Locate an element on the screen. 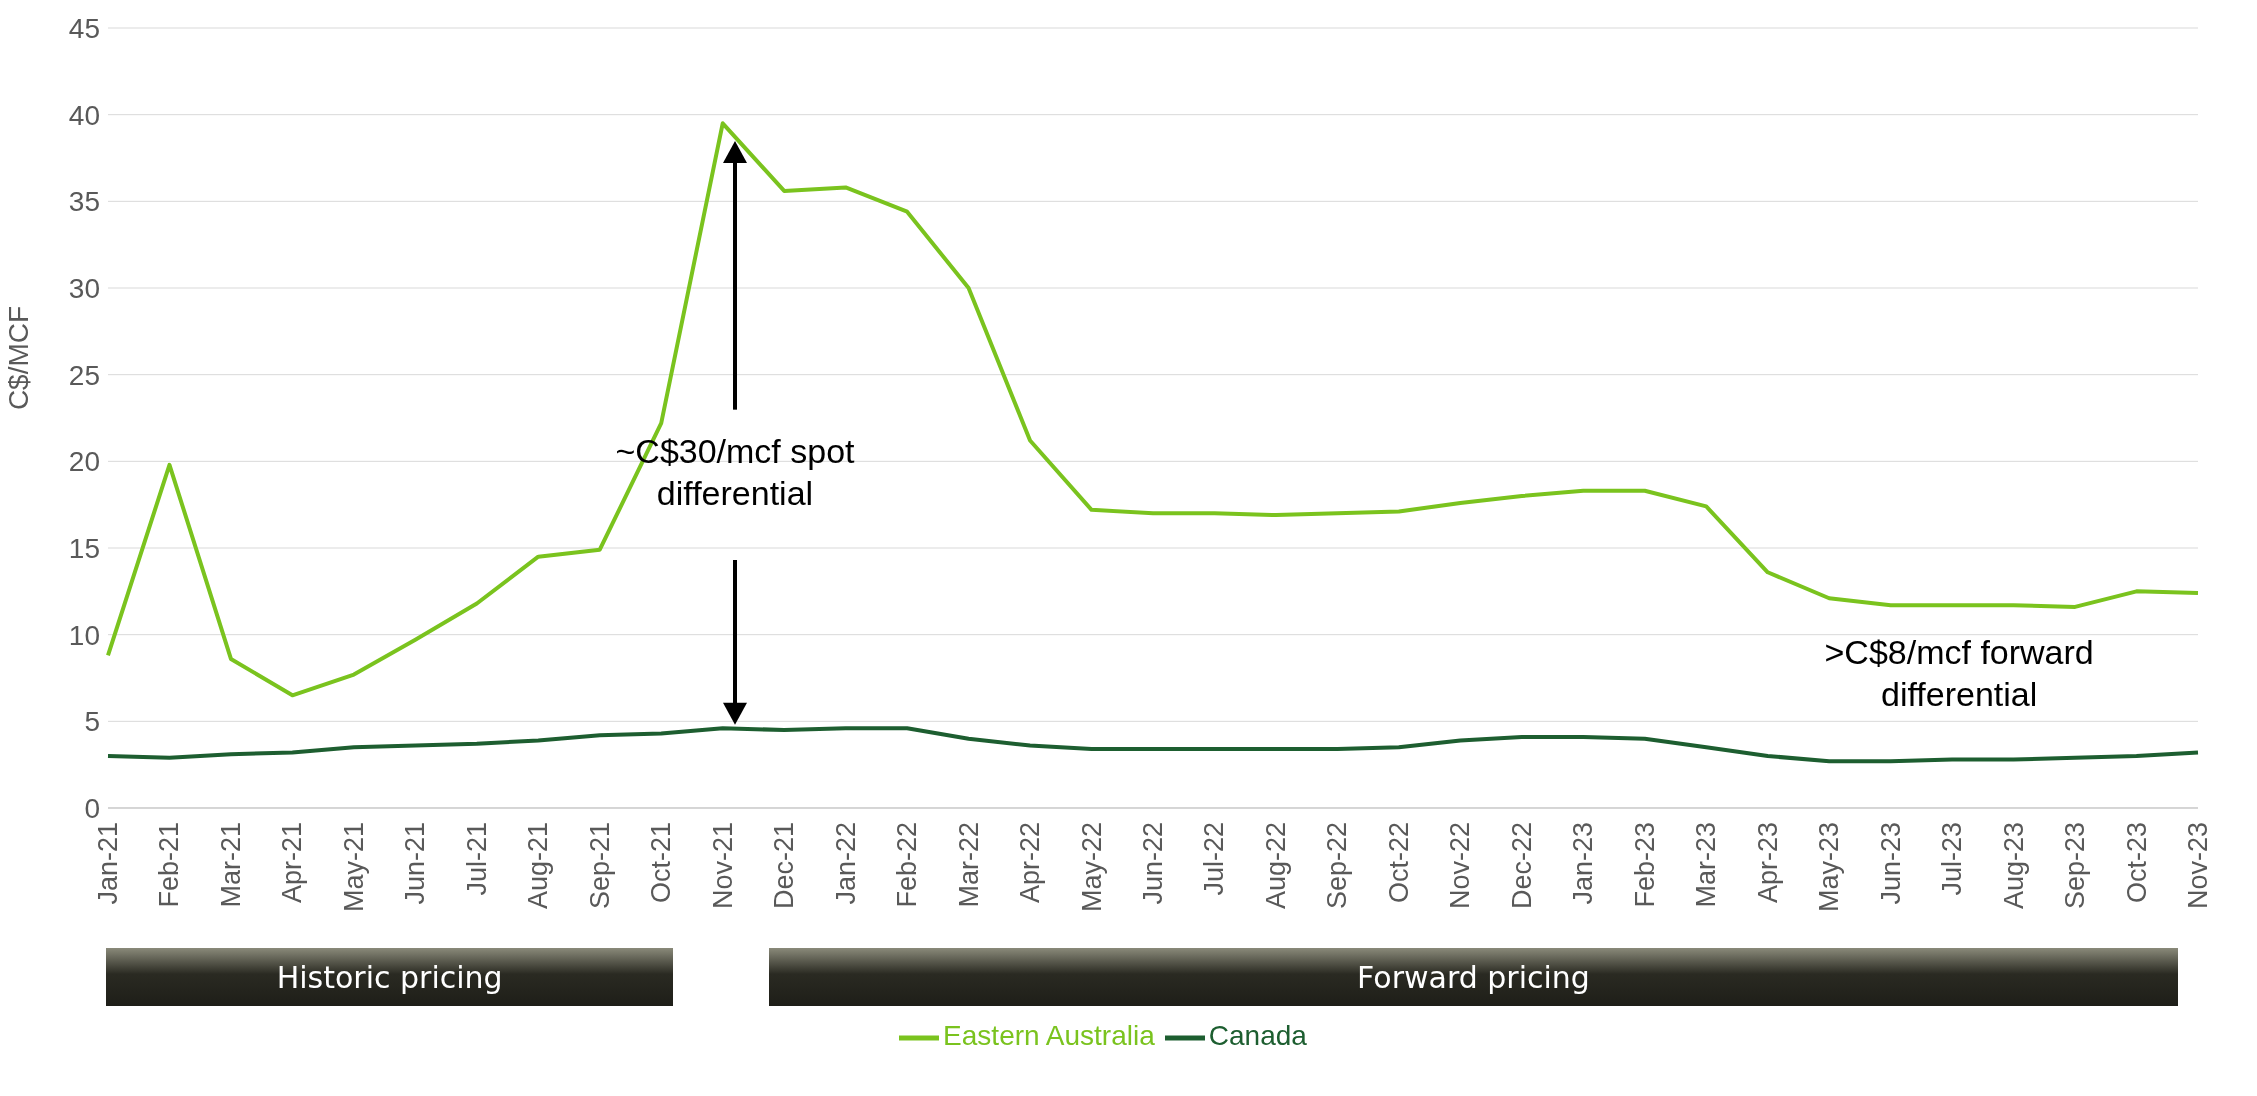 The width and height of the screenshot is (2257, 1096). x-tick-label: Aug-22 is located at coordinates (1275, 866).